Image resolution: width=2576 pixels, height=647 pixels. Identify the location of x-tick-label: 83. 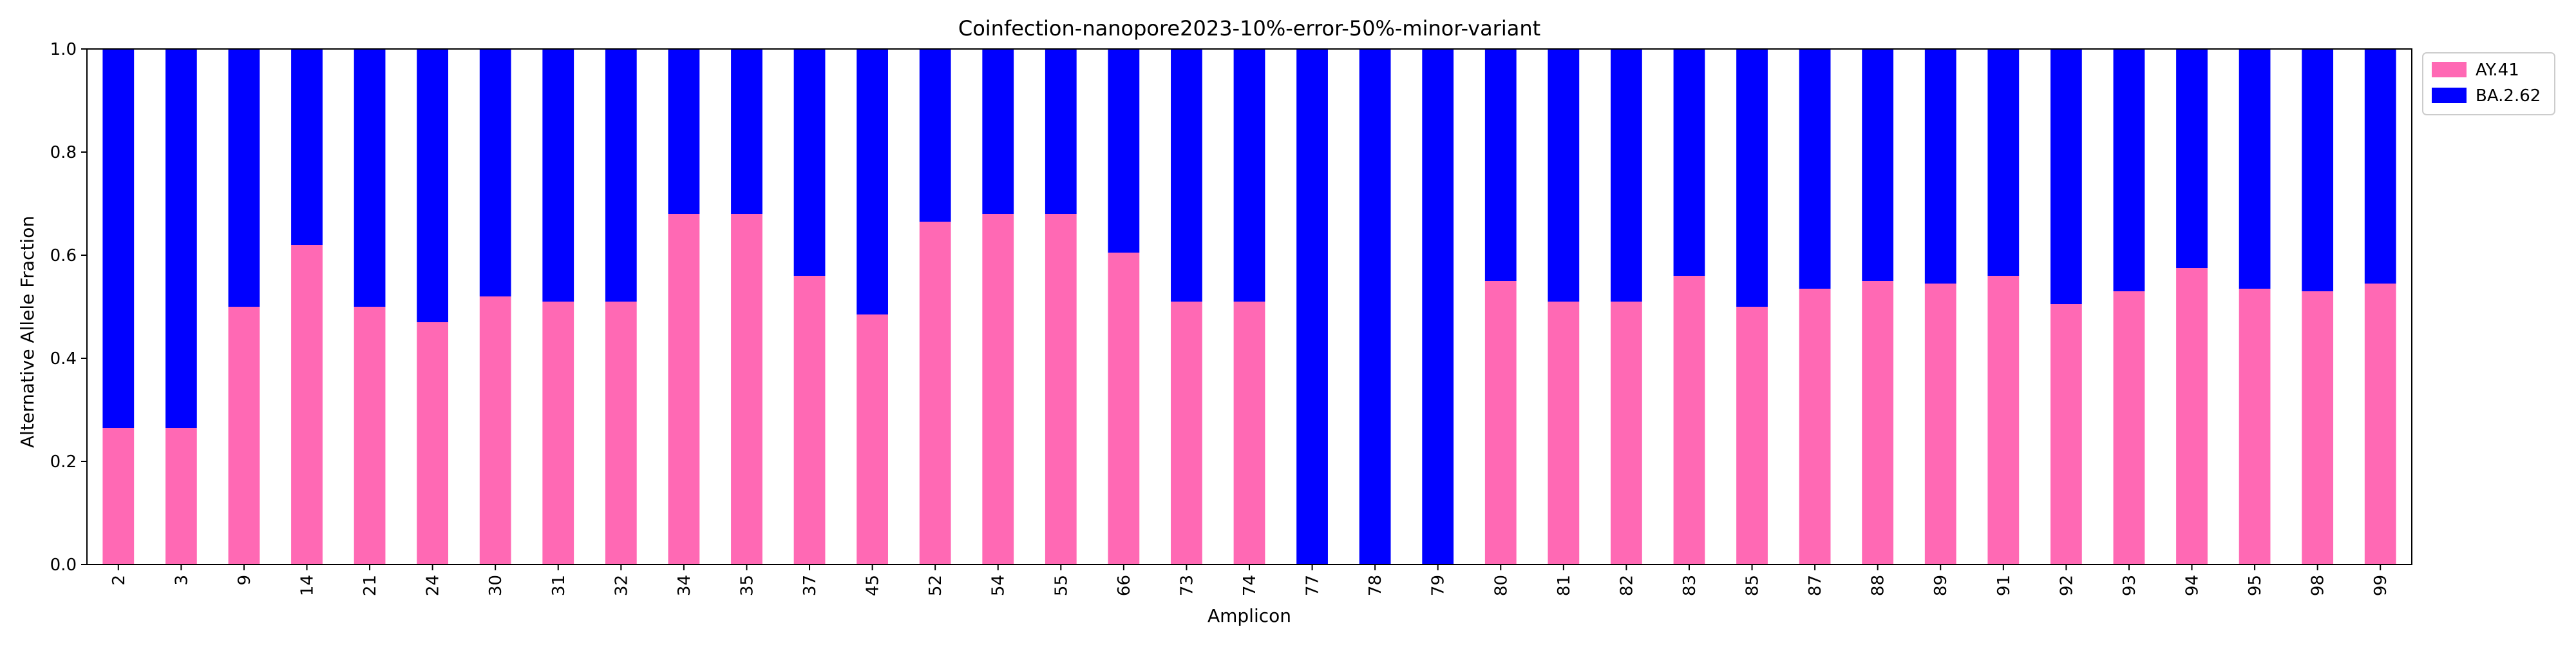
(1690, 585).